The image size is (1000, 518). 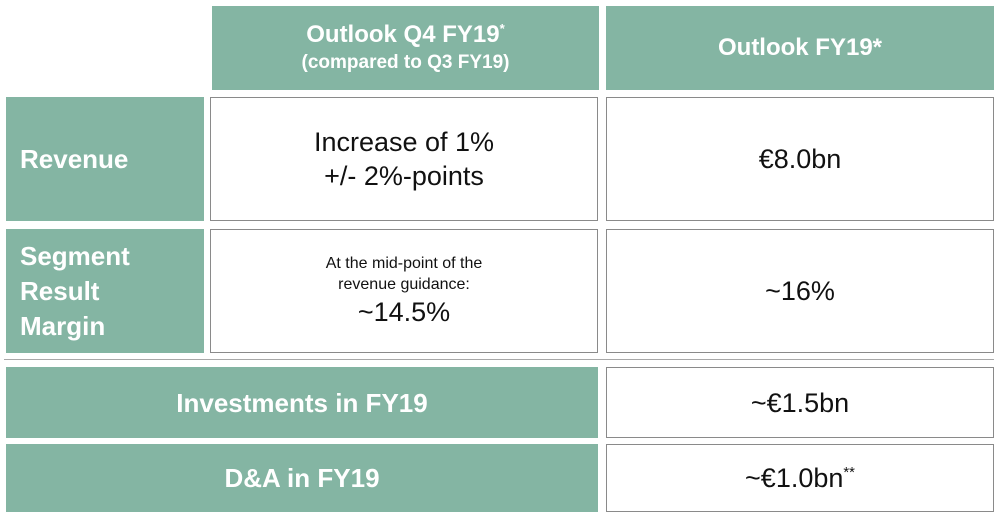 What do you see at coordinates (74, 158) in the screenshot?
I see `revenue-label: Revenue` at bounding box center [74, 158].